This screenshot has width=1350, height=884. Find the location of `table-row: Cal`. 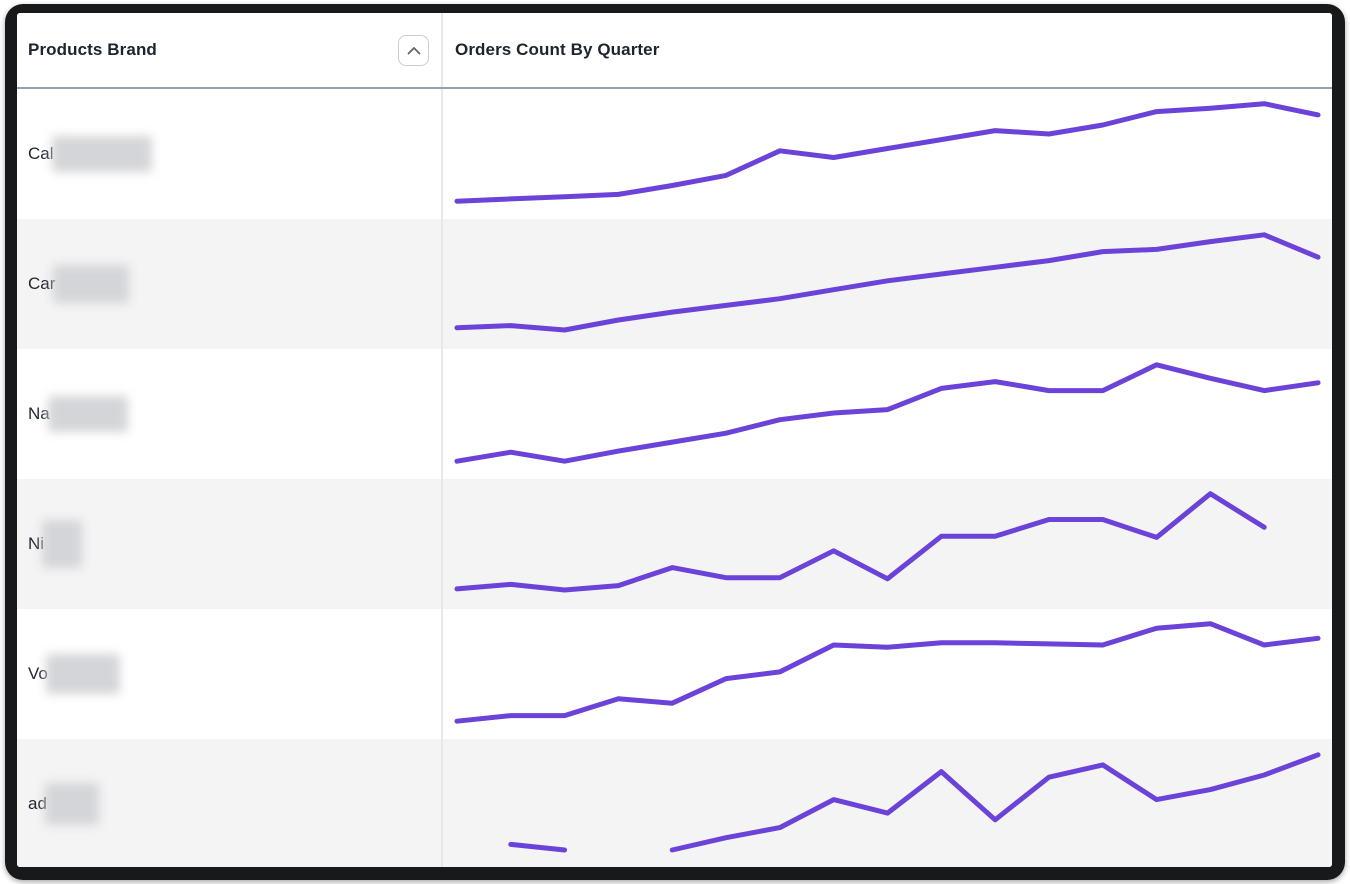

table-row: Cal is located at coordinates (674, 154).